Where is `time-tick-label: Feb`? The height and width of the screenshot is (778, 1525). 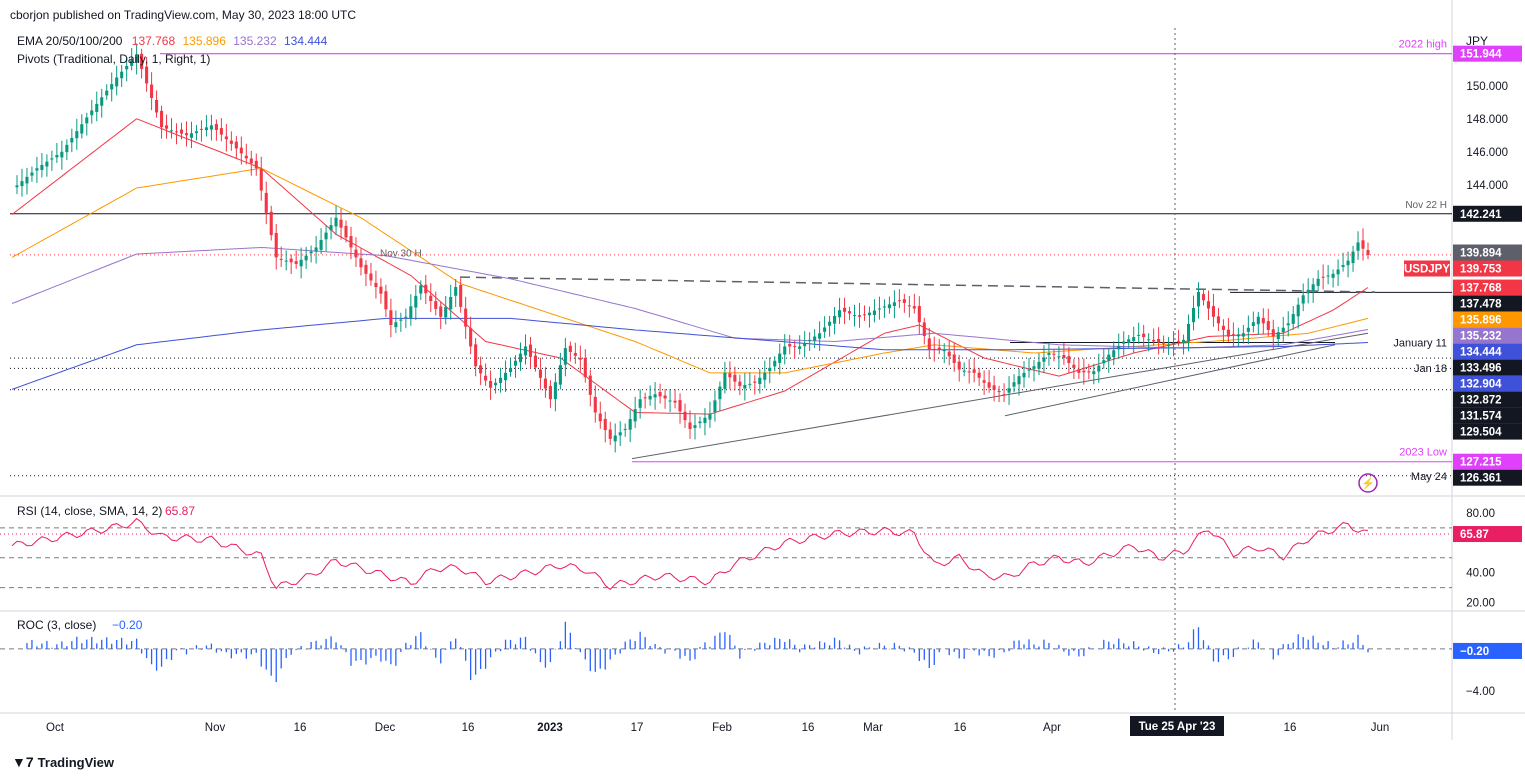
time-tick-label: Feb is located at coordinates (722, 728).